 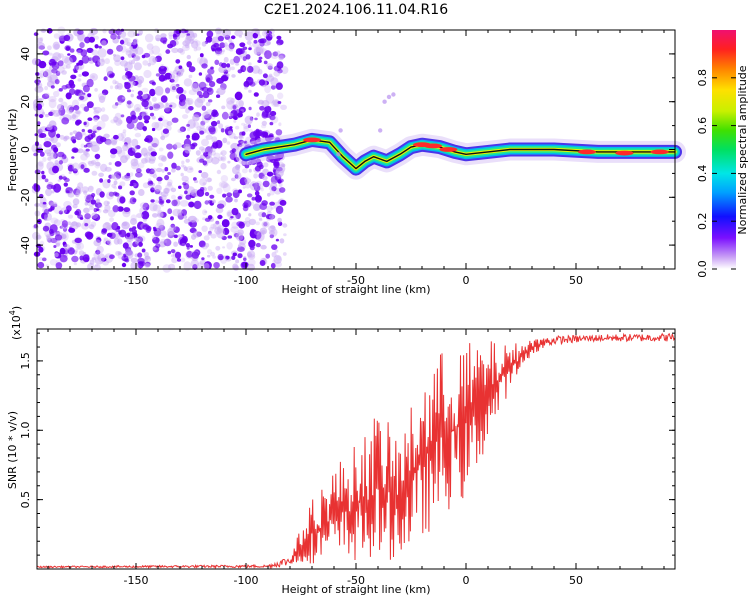 What do you see at coordinates (12, 312) in the screenshot?
I see `snr-multiplier-exp: 4` at bounding box center [12, 312].